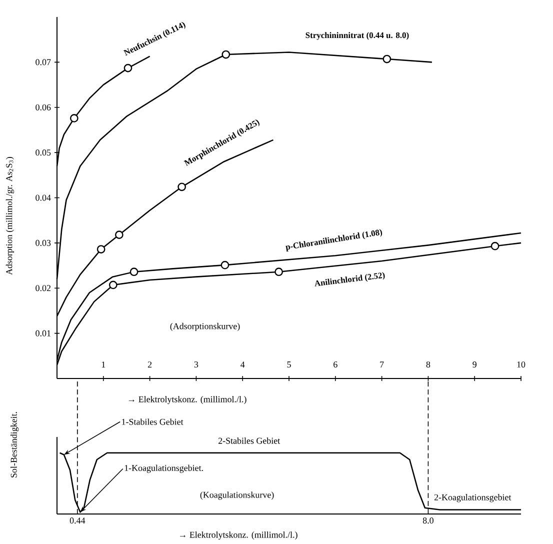 This screenshot has height=544, width=553. I want to click on x-tick-label: 7, so click(382, 365).